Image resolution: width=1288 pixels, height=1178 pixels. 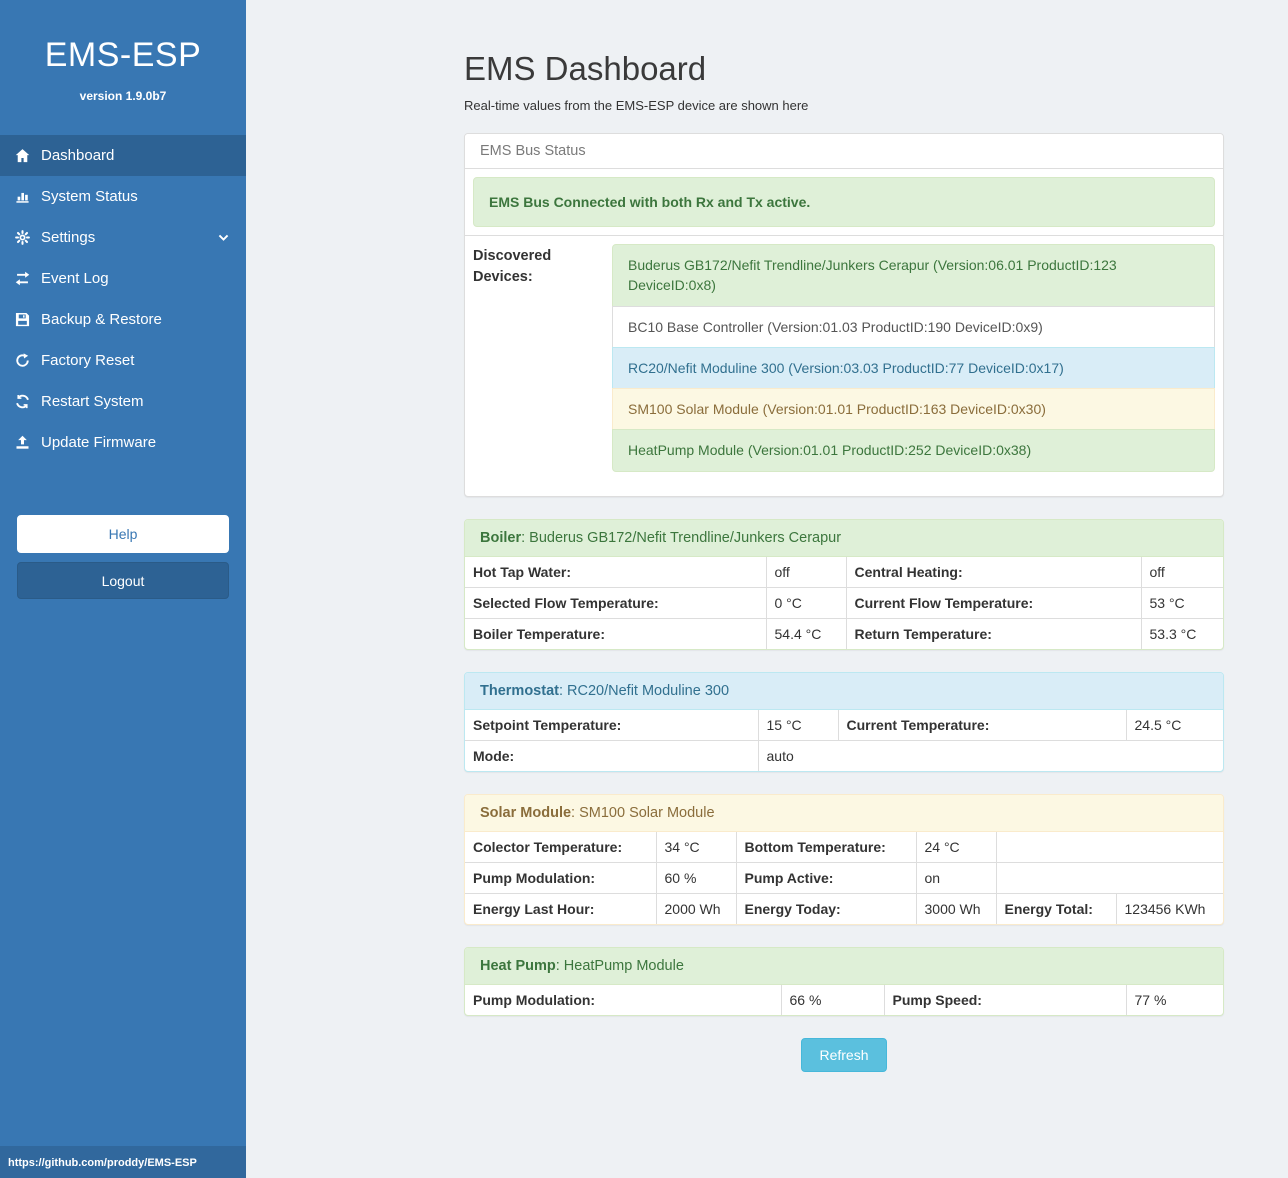 What do you see at coordinates (825, 908) in the screenshot?
I see `field-label: Energy Today:` at bounding box center [825, 908].